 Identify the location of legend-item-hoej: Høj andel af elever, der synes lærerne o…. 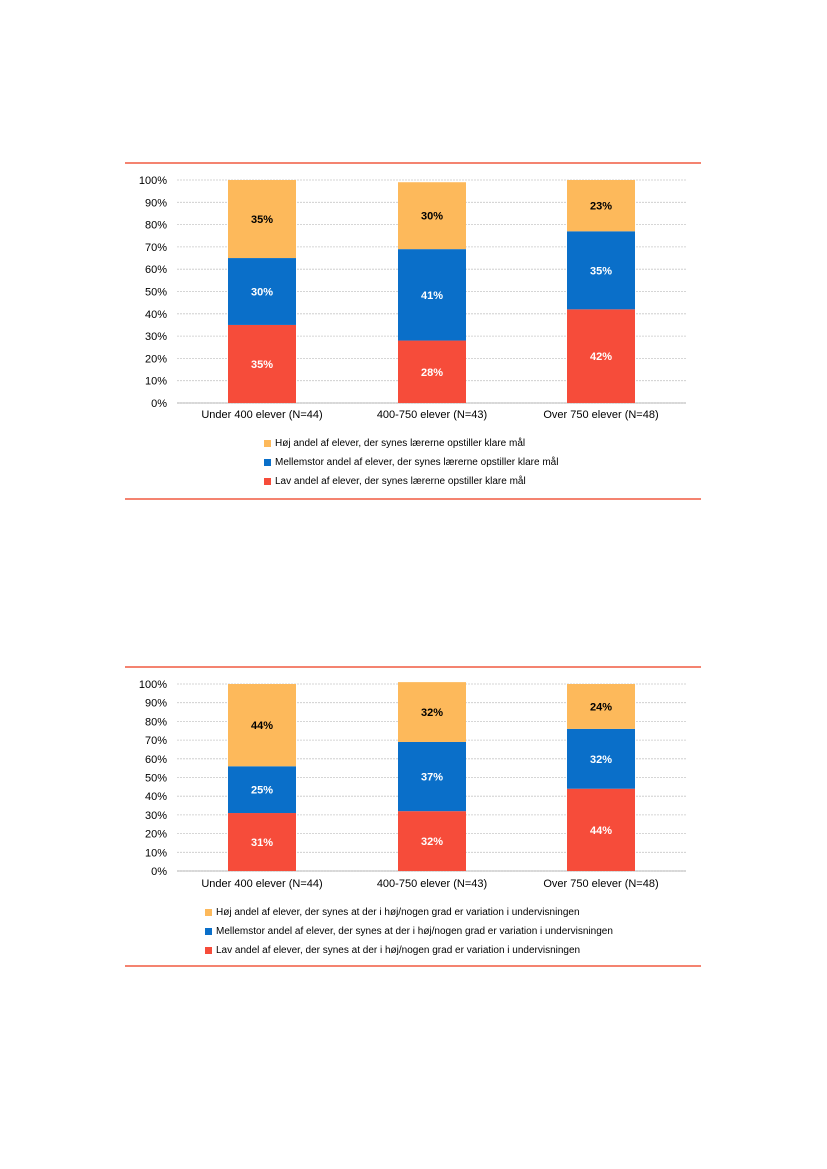
(411, 443).